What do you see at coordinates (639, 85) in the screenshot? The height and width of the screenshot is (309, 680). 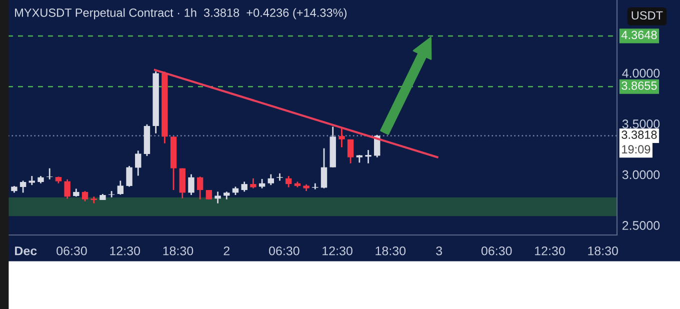 I see `ref-line-label: 3.8655` at bounding box center [639, 85].